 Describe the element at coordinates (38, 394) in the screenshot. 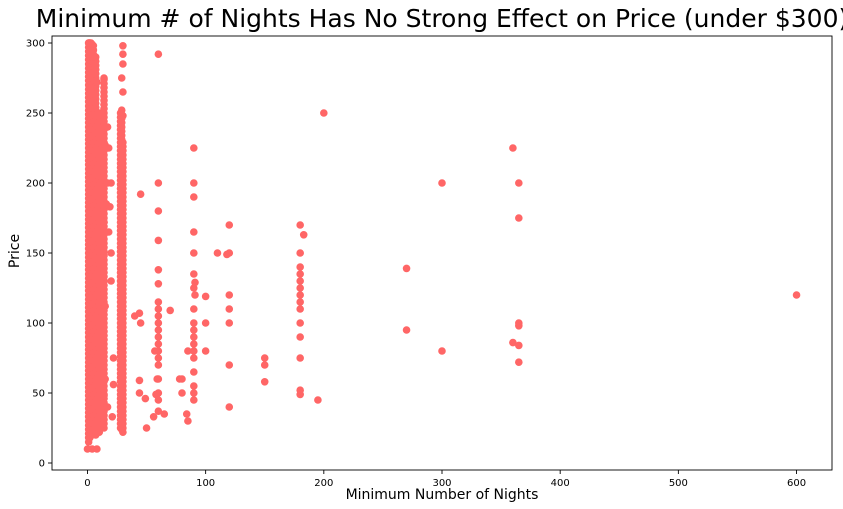

I see `y-tick-label: 50` at that location.